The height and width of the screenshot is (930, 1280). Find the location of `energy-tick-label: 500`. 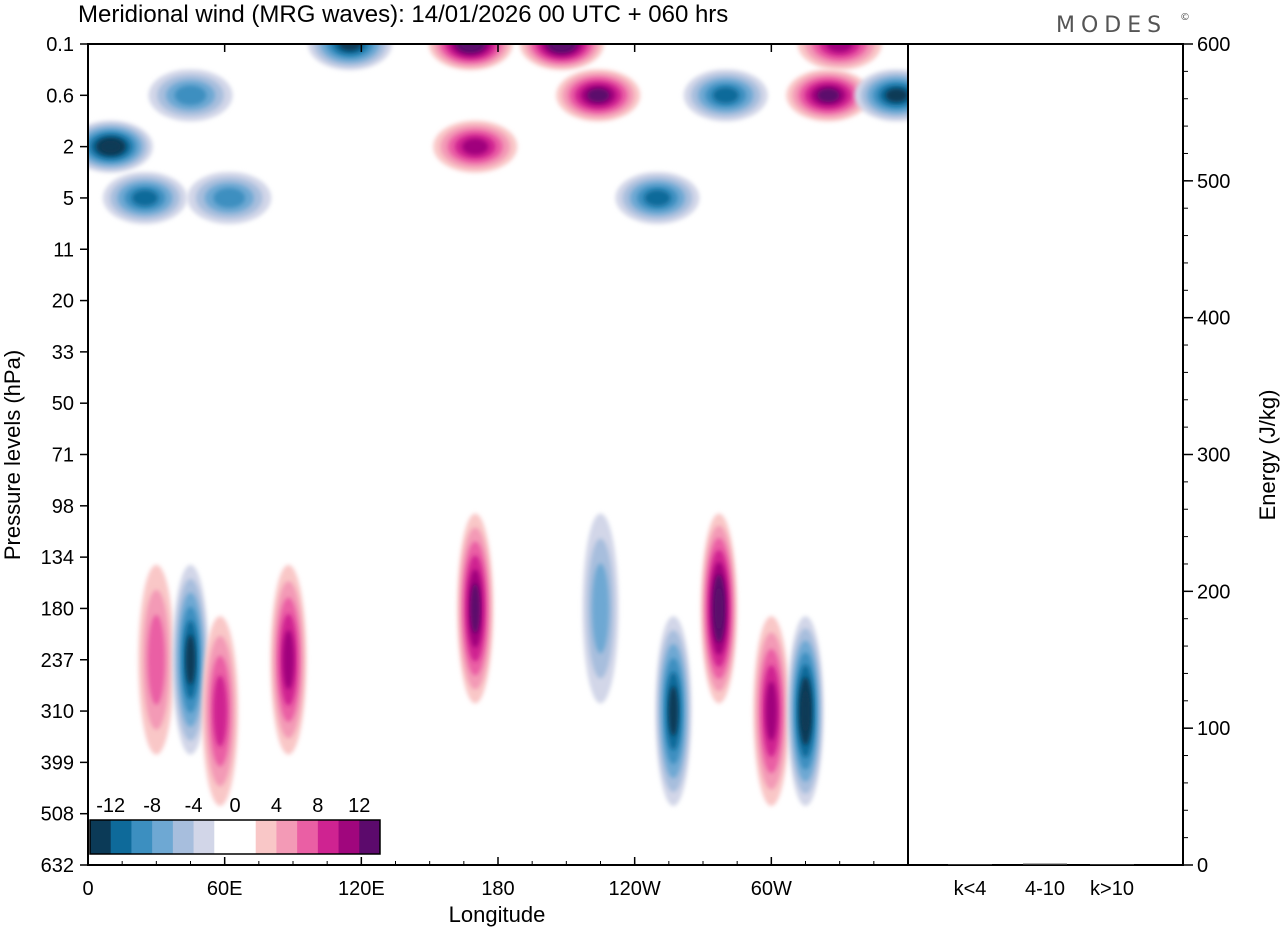

energy-tick-label: 500 is located at coordinates (1213, 182).